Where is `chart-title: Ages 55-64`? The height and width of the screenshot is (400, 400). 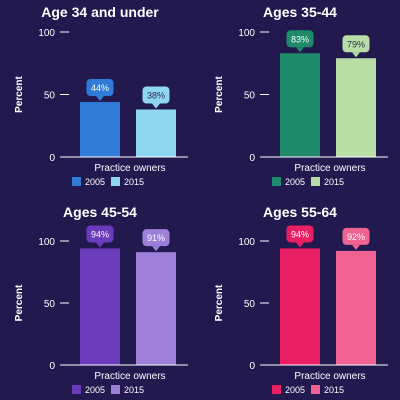 chart-title: Ages 55-64 is located at coordinates (300, 212).